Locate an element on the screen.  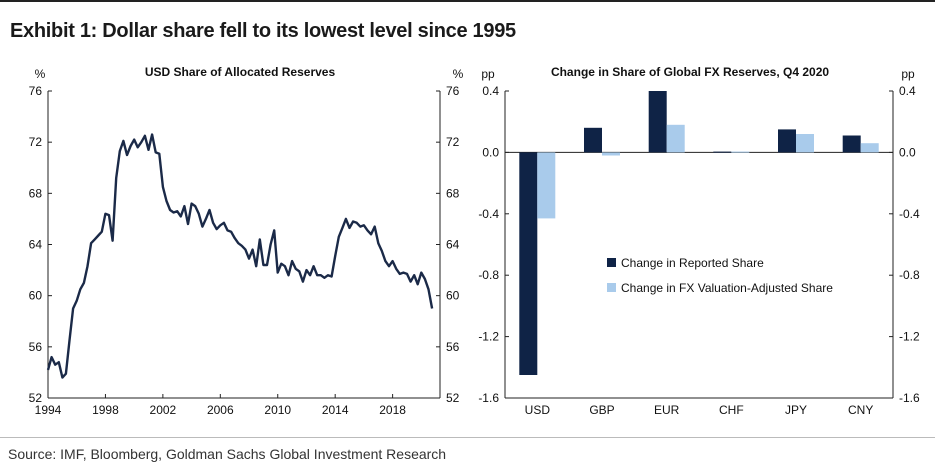
top-rule is located at coordinates (467, 1).